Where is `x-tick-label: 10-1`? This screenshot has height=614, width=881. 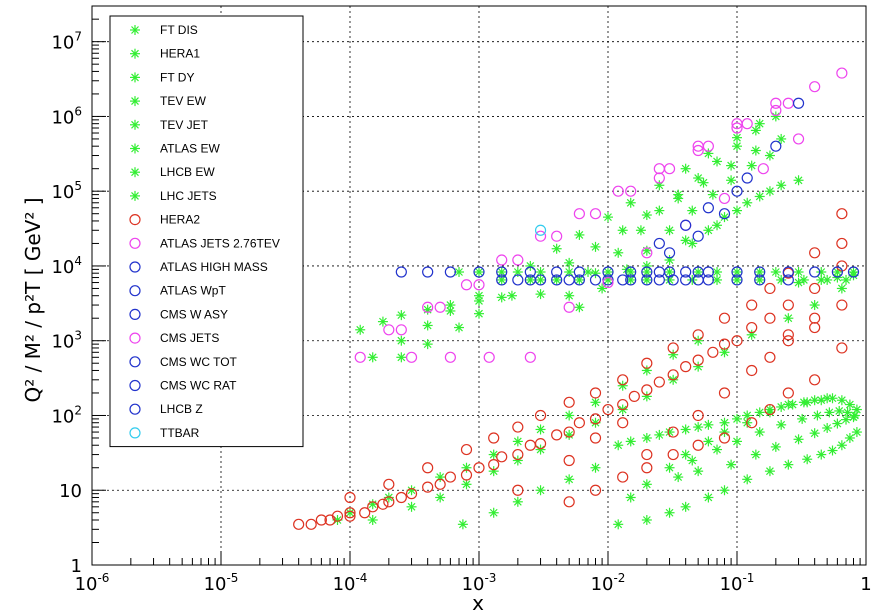
x-tick-label: 10-1 is located at coordinates (737, 583).